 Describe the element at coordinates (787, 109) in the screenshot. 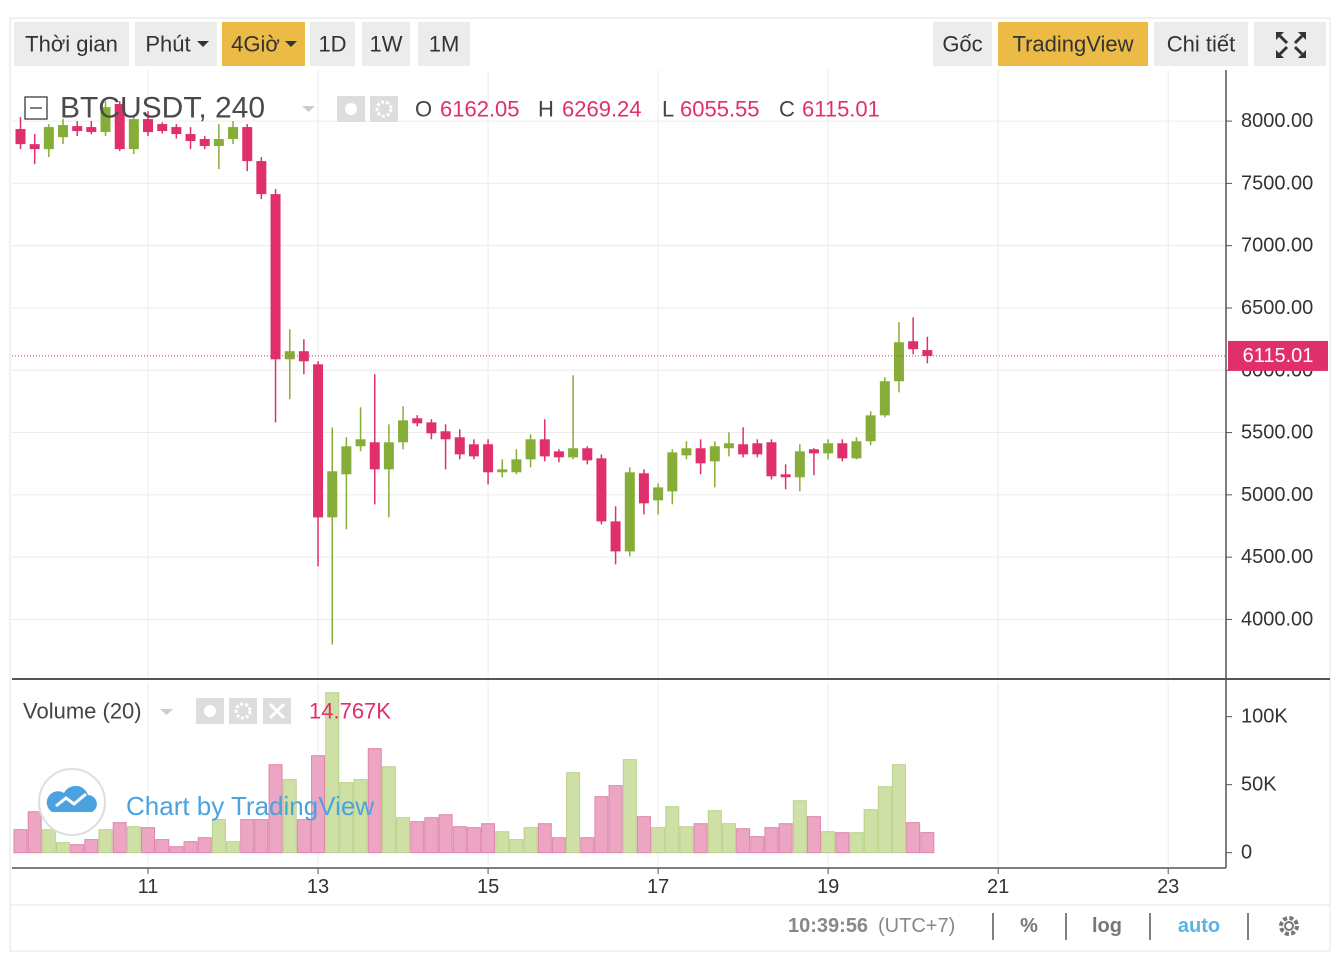

I see `close-letter: C` at that location.